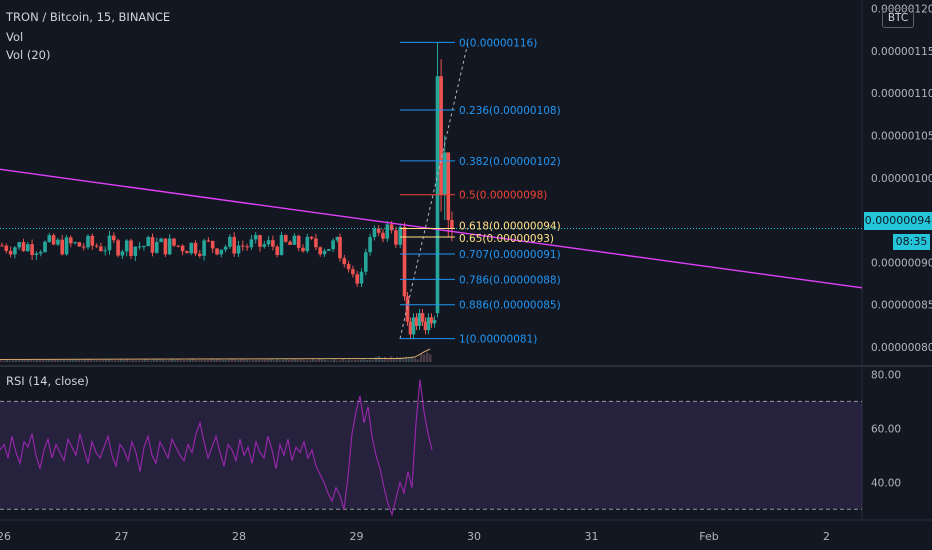 This screenshot has width=932, height=550. I want to click on price-tick-label: 0.00000080, so click(901, 348).